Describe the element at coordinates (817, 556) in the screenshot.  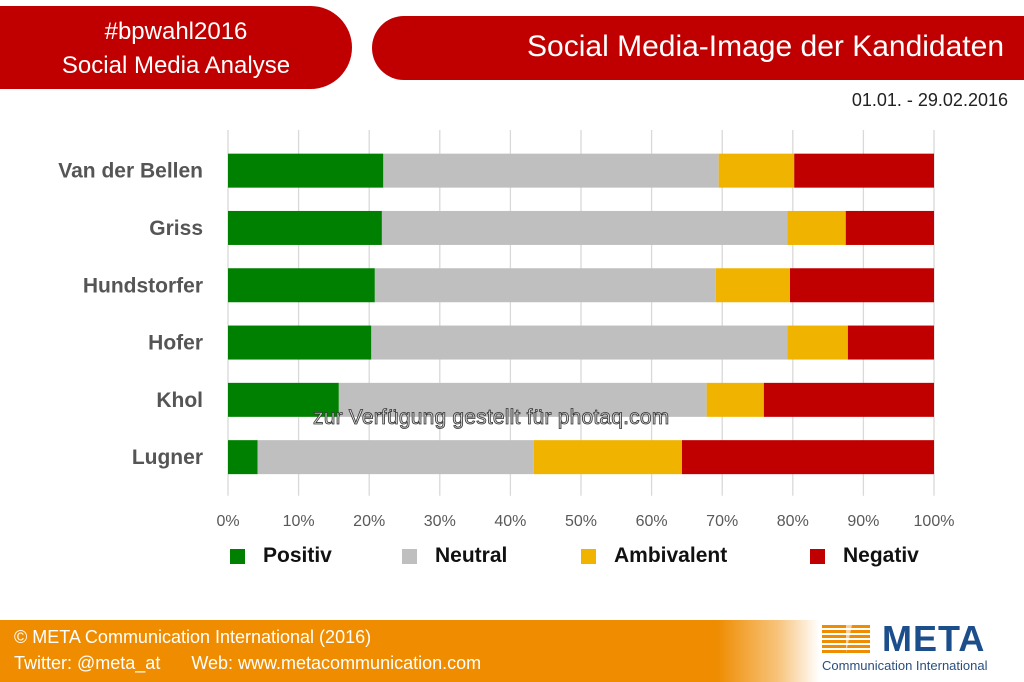
I see `legend-swatch-negativ` at that location.